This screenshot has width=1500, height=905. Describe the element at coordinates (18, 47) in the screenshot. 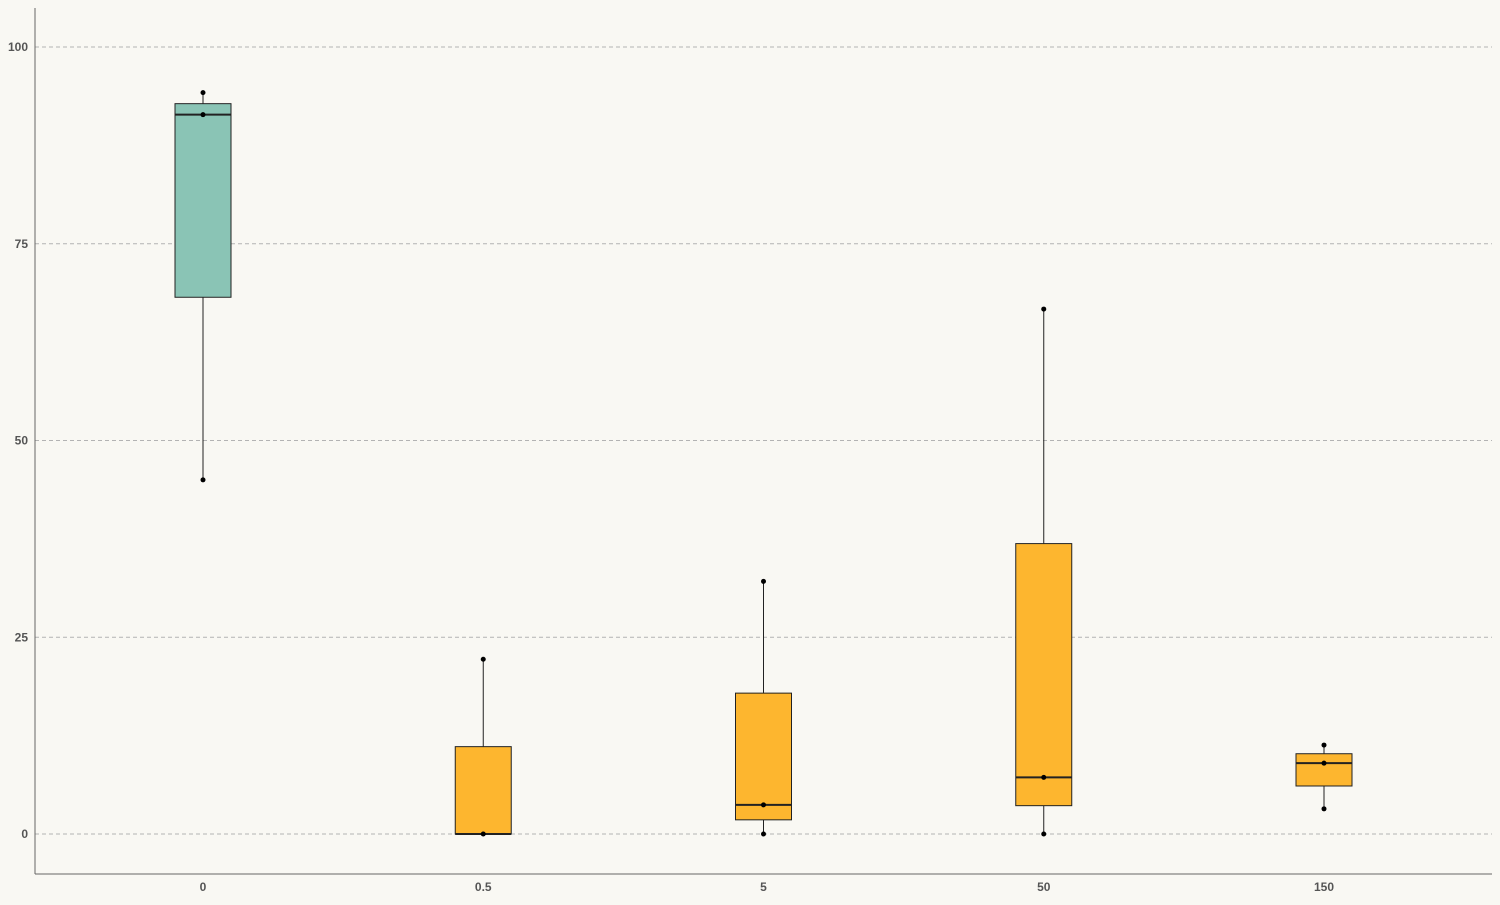

I see `y-tick-label-100: 100` at that location.